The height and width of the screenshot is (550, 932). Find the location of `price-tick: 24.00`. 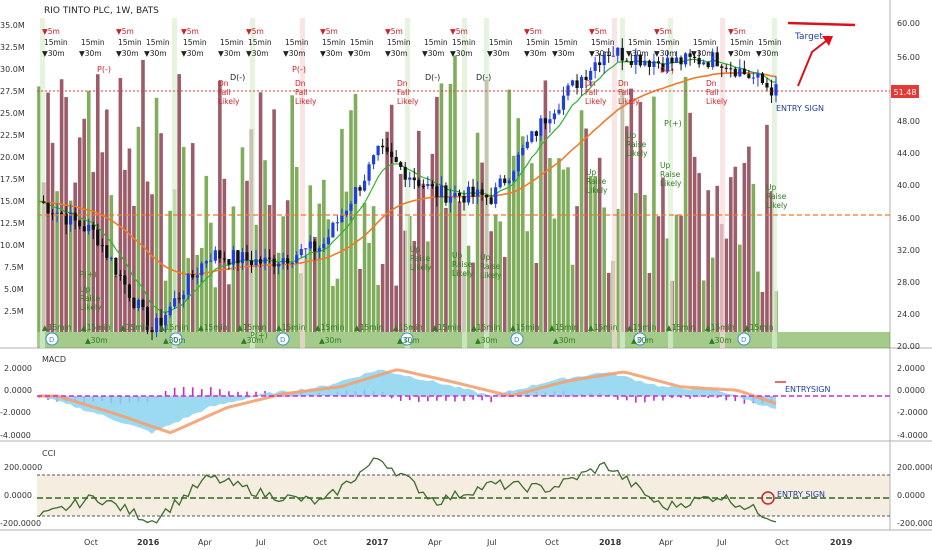

price-tick: 24.00 is located at coordinates (908, 314).